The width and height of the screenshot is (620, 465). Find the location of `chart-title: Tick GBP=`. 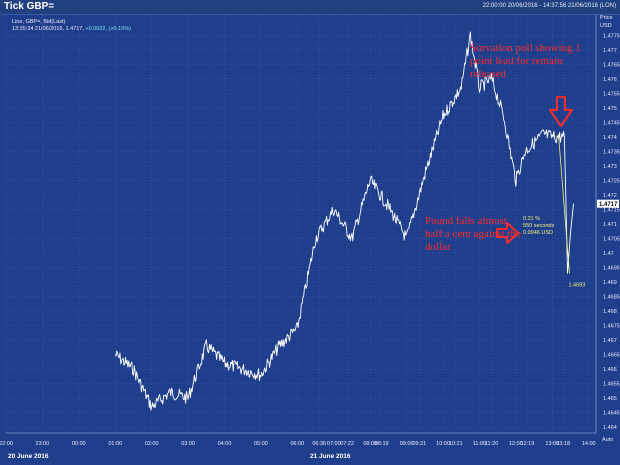

chart-title: Tick GBP= is located at coordinates (29, 6).